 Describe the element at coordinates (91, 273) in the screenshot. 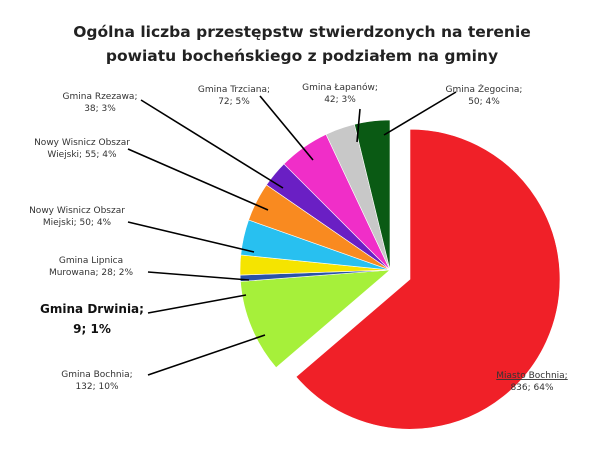

I see `slice-label-line: Murowana; 28; 2%` at that location.